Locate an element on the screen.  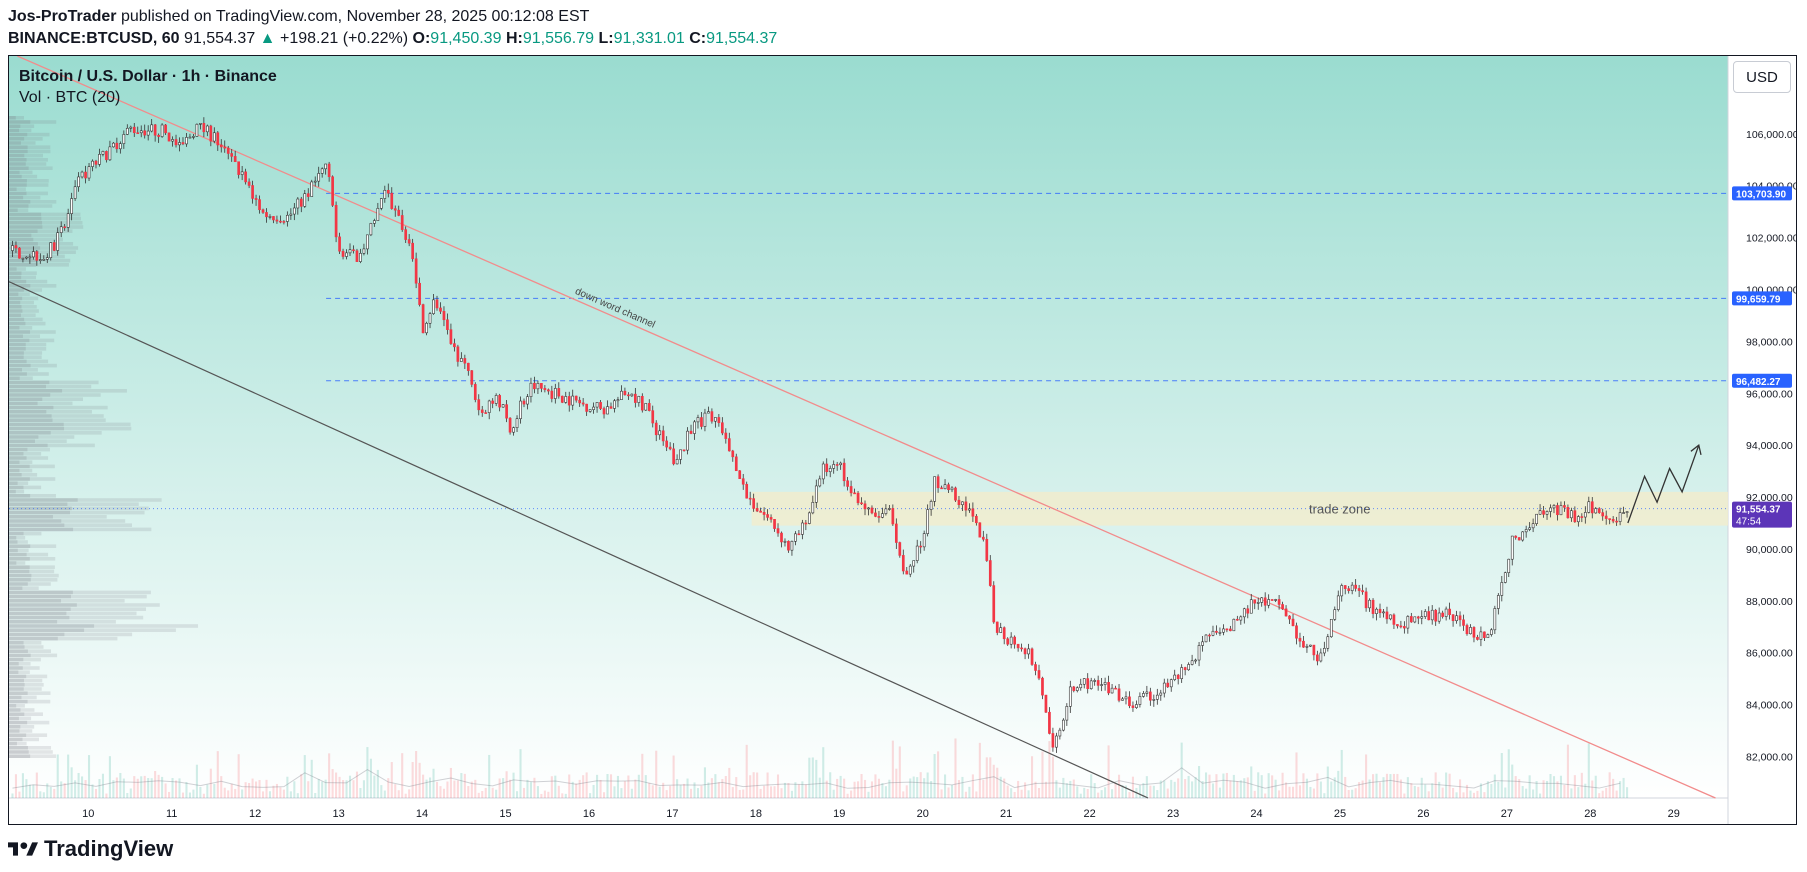
footer-brand: TradingView is located at coordinates (90, 849).